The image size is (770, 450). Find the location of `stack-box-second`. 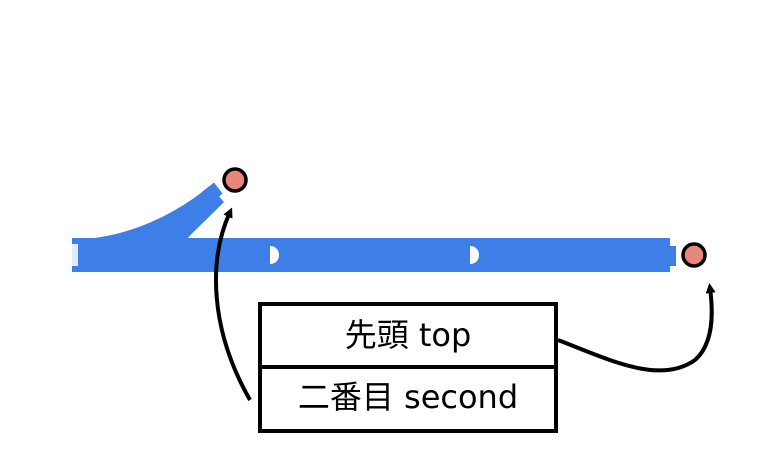

stack-box-second is located at coordinates (408, 399).